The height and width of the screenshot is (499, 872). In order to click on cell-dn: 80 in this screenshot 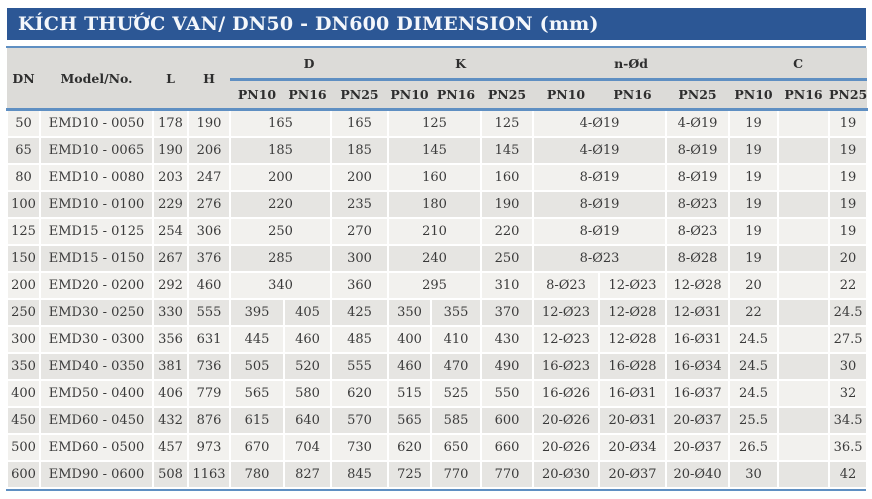, I will do `click(23, 177)`.